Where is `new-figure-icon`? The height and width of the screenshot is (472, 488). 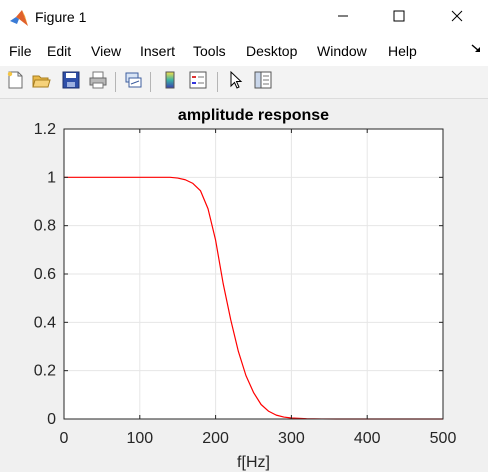 new-figure-icon is located at coordinates (15, 82).